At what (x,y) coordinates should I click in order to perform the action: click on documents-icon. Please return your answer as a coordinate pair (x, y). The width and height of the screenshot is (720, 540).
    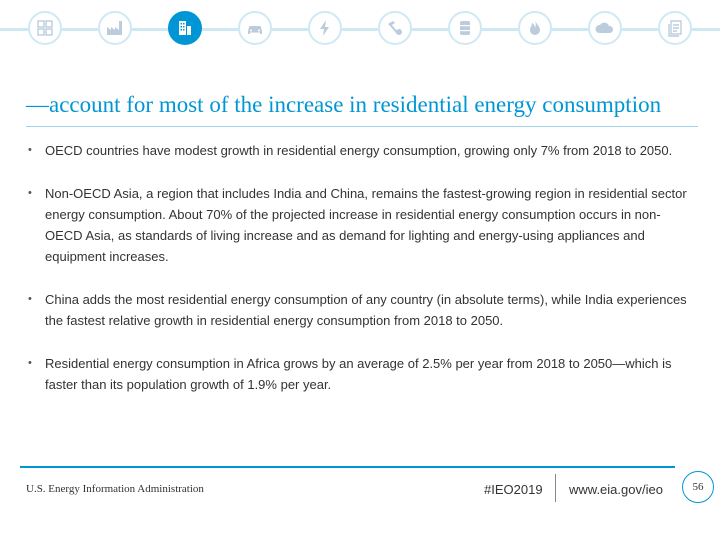
    Looking at the image, I should click on (675, 28).